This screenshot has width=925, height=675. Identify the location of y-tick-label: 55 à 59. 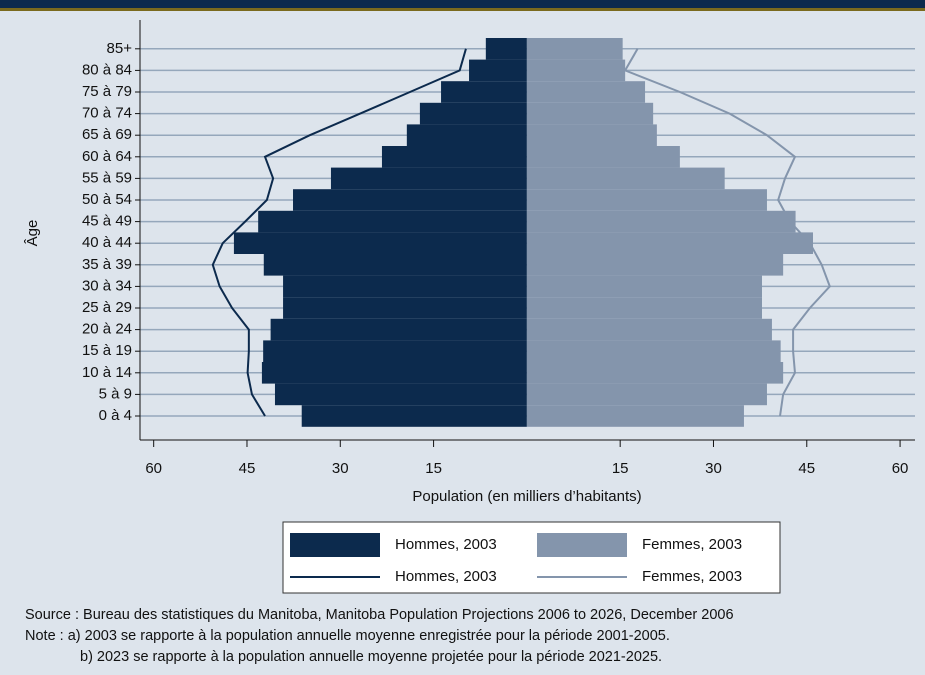
(107, 177).